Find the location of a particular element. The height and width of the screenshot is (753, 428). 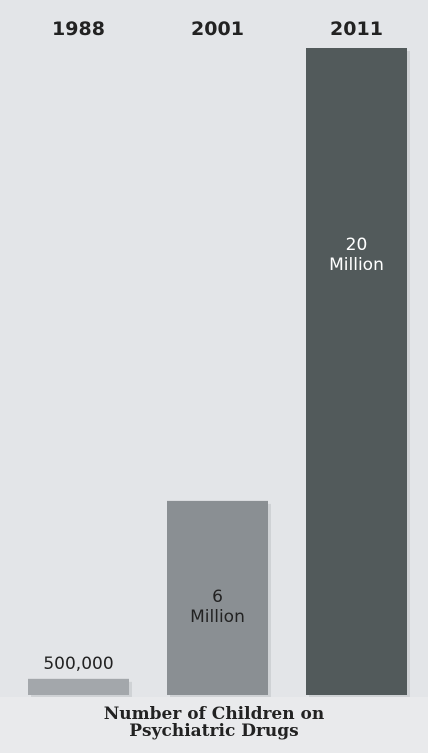

chart-caption: Number of Children on Psychiatric Drugs is located at coordinates (214, 723).